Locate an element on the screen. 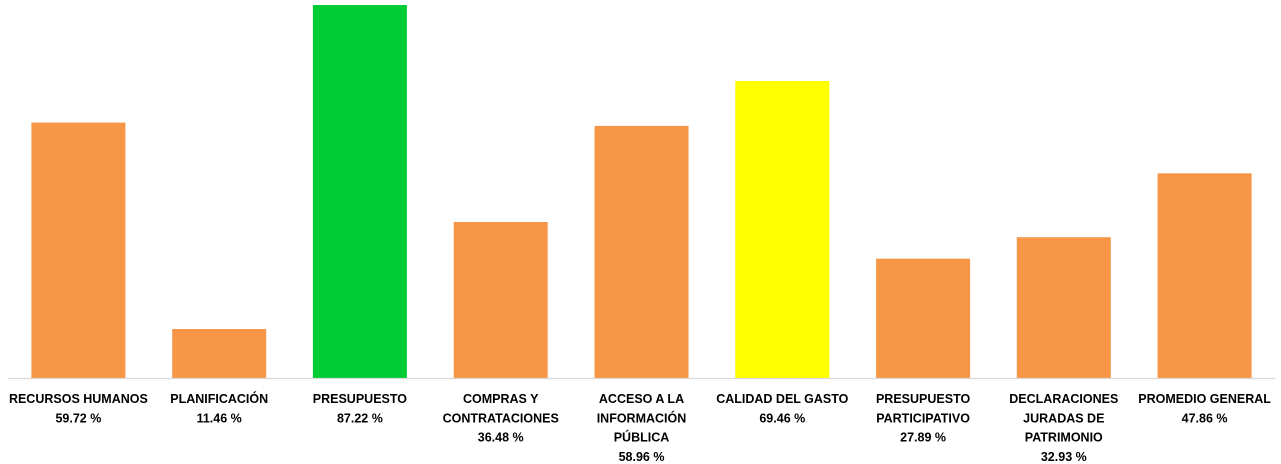 This screenshot has width=1281, height=464. category-label-line: COMPRAS Y is located at coordinates (501, 399).